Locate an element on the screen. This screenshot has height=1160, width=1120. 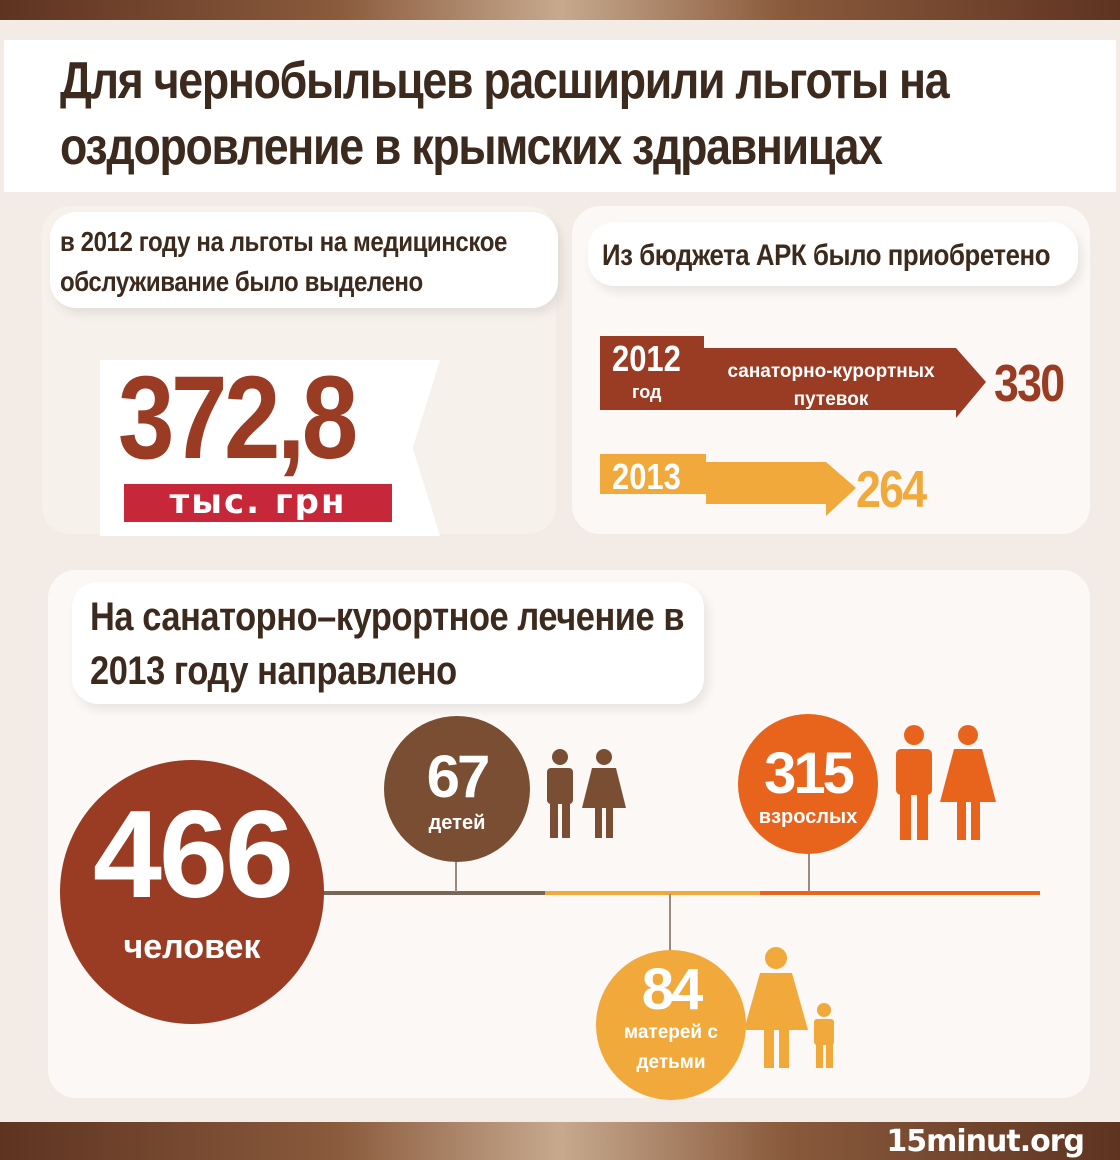
mother-child-icon is located at coordinates (790, 1007).